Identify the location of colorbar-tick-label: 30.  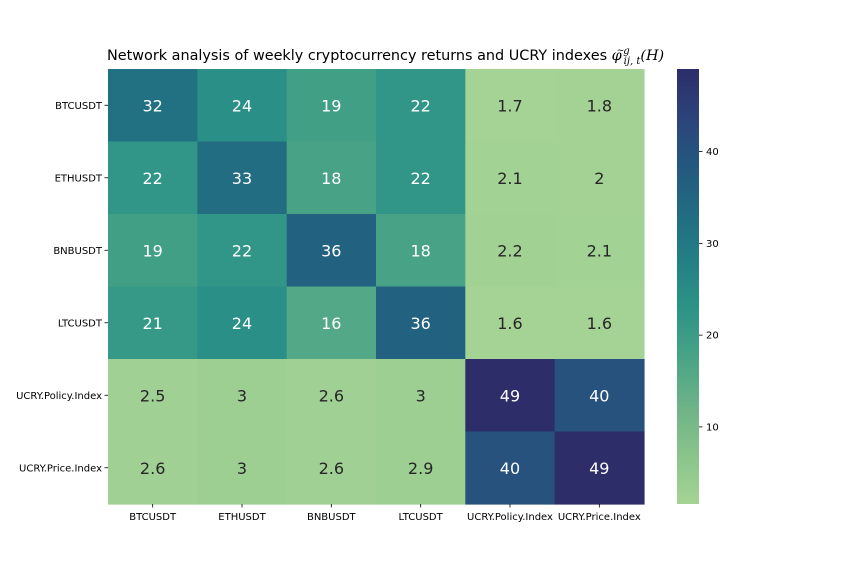
(712, 244).